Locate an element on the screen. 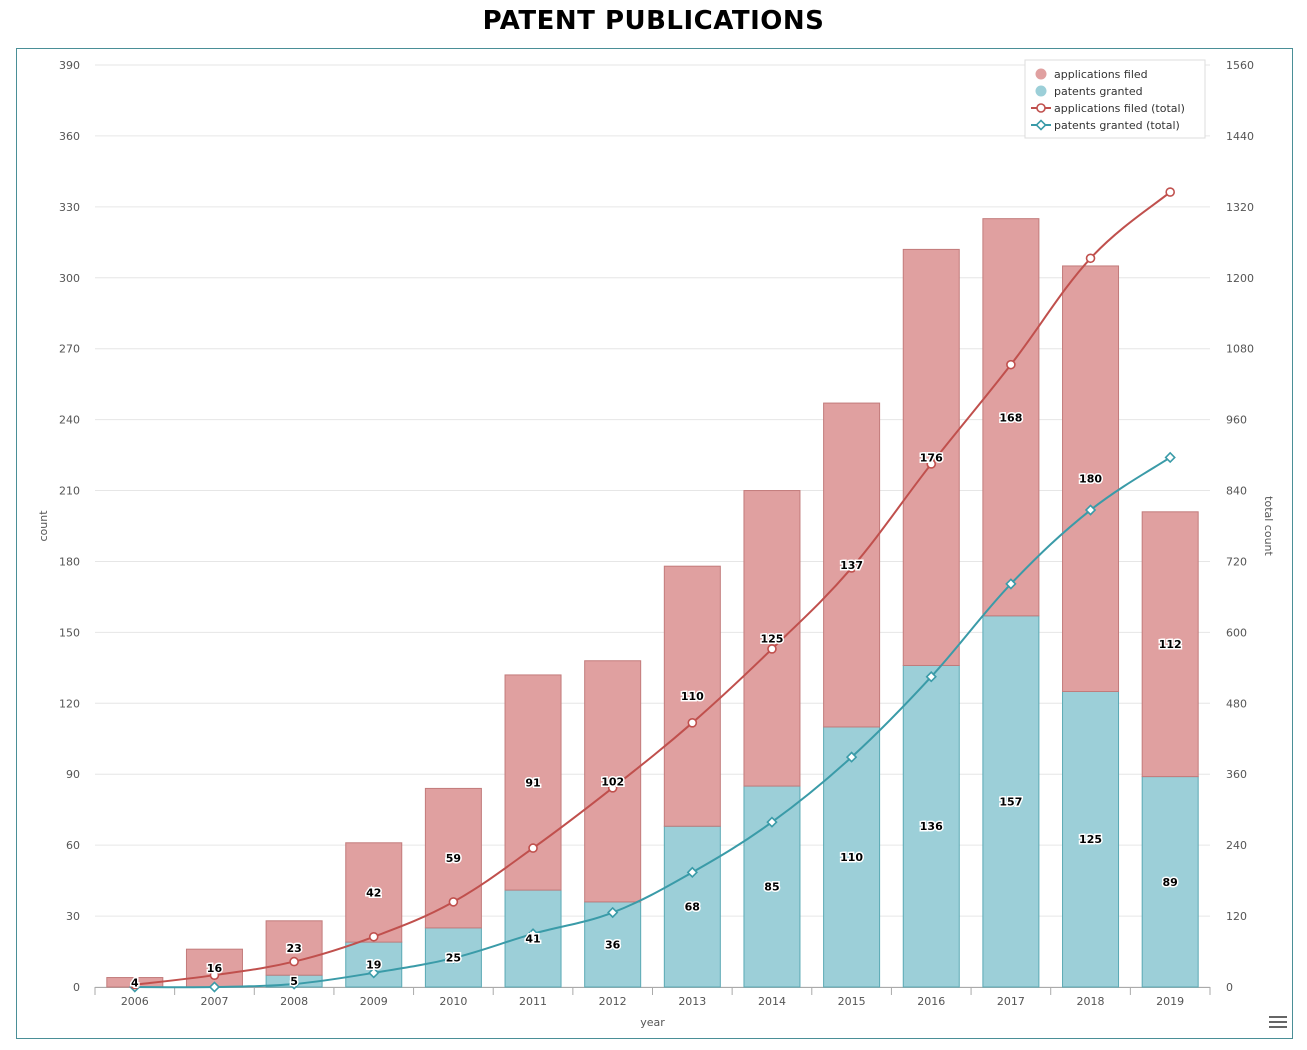 The height and width of the screenshot is (1050, 1307). y2-tick-label: 240 is located at coordinates (1236, 845).